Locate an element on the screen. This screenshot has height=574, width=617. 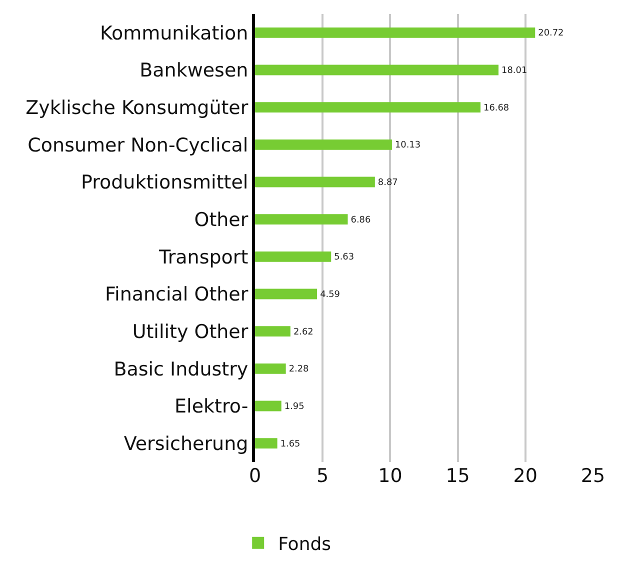
x-tick-label: 5 is located at coordinates (322, 476).